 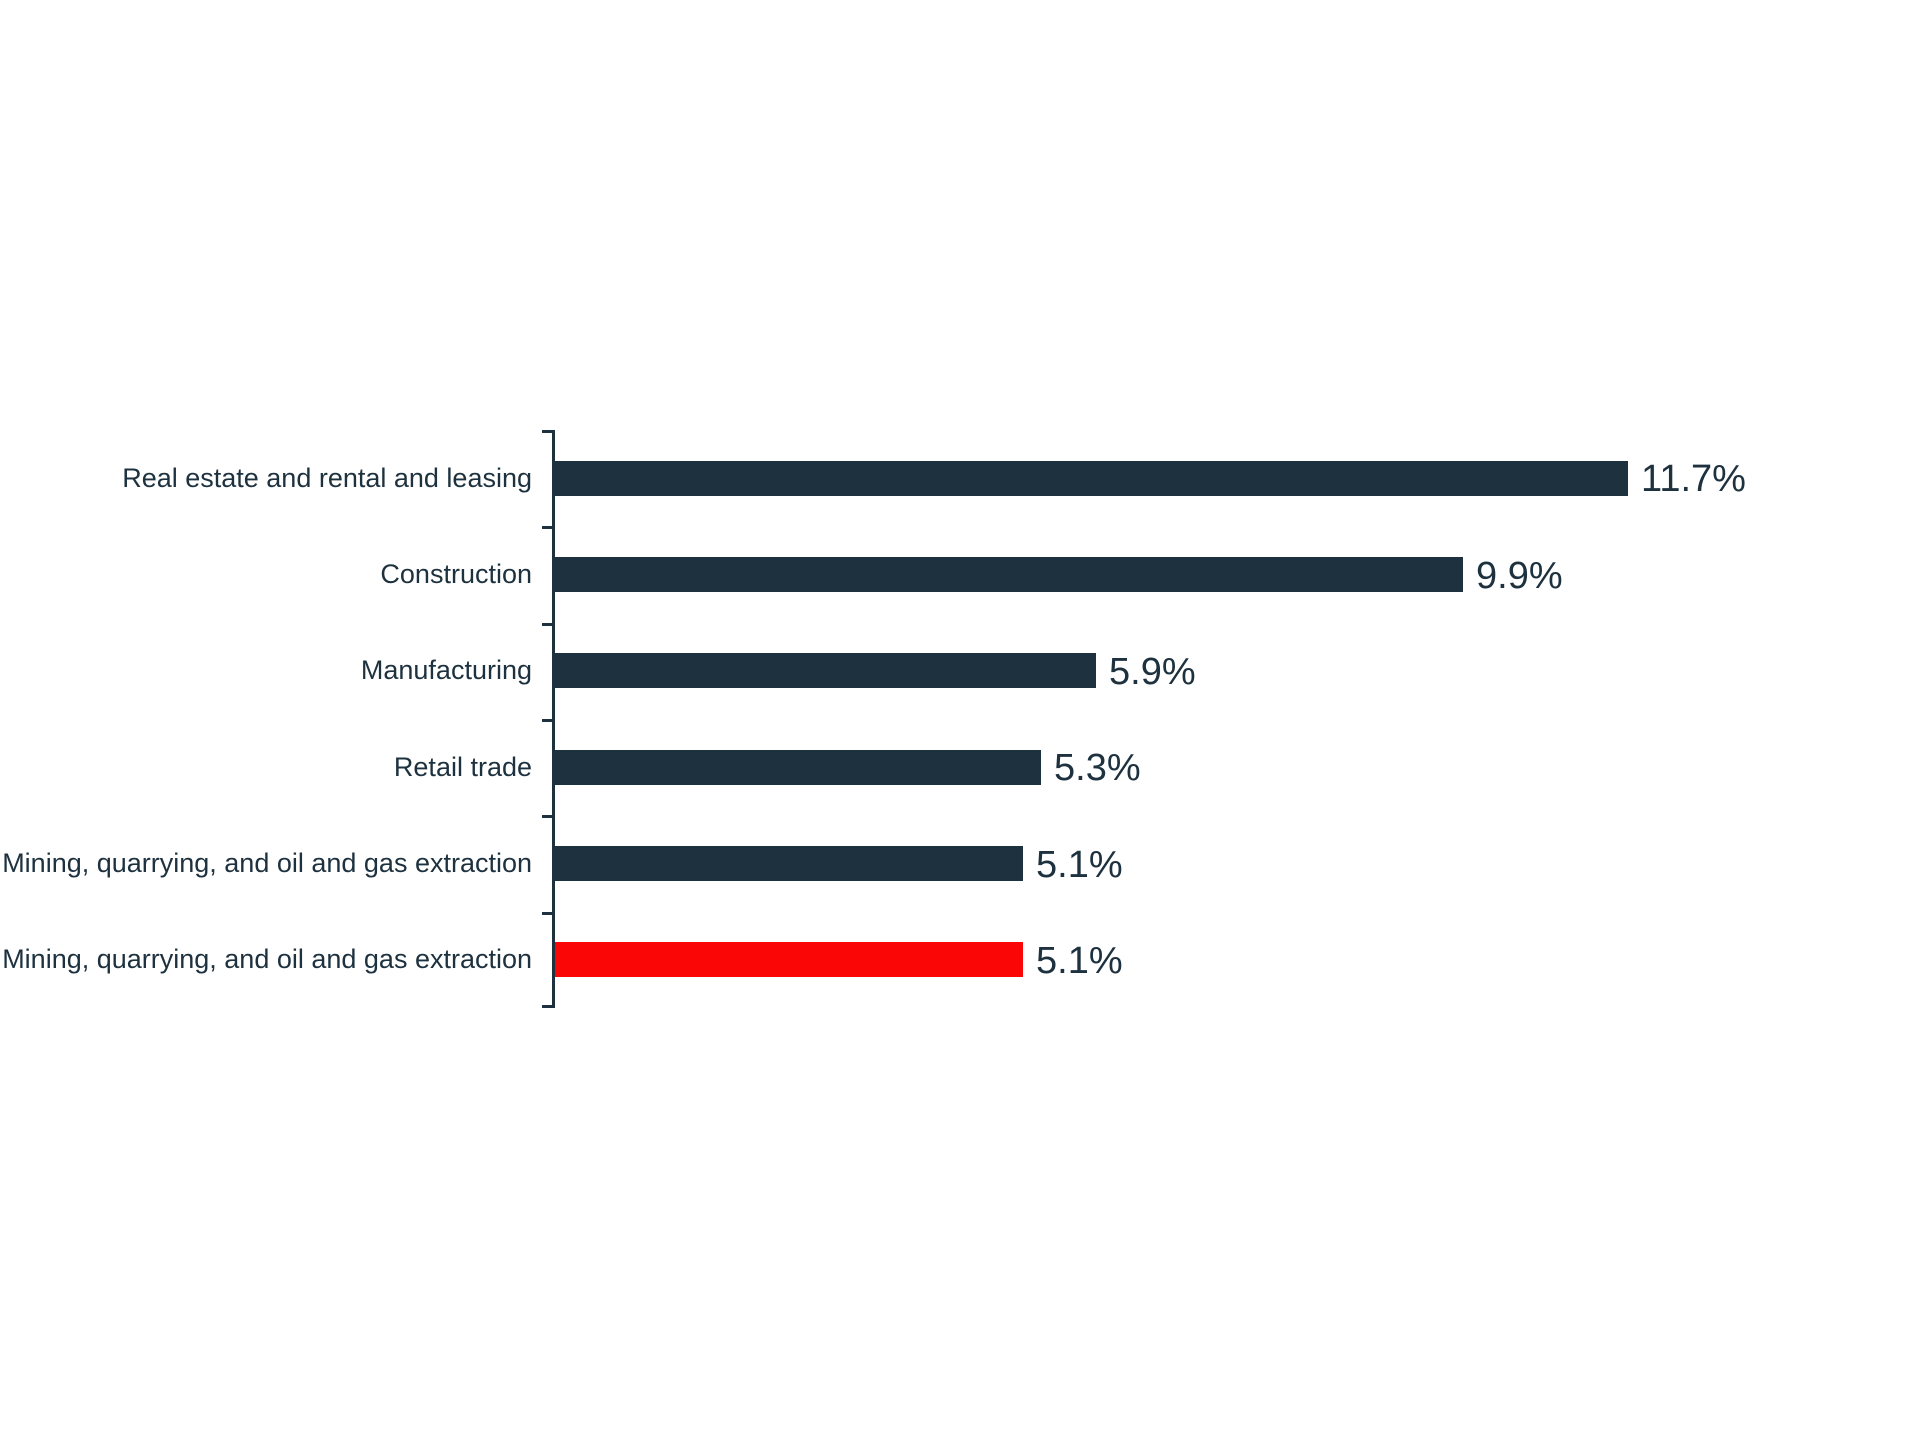 What do you see at coordinates (789, 959) in the screenshot?
I see `bar-highlighted` at bounding box center [789, 959].